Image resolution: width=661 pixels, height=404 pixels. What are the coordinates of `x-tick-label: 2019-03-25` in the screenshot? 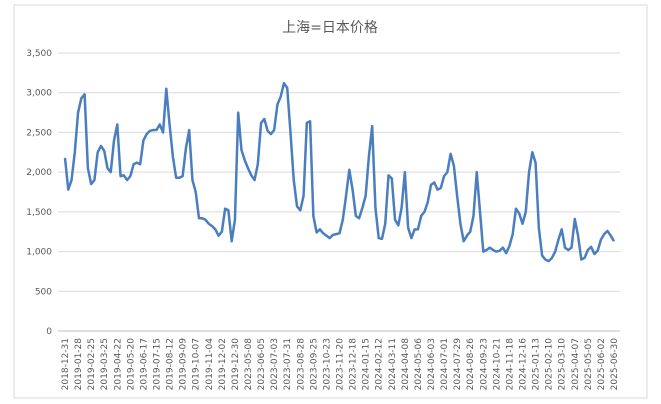 It's located at (105, 364).